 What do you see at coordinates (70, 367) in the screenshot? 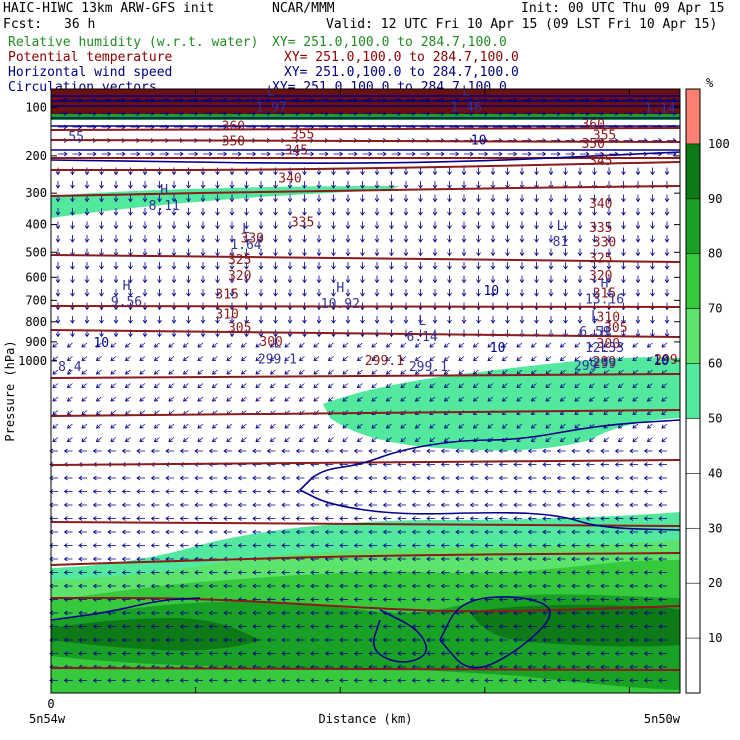
I see `extremum-value: 8.4` at bounding box center [70, 367].